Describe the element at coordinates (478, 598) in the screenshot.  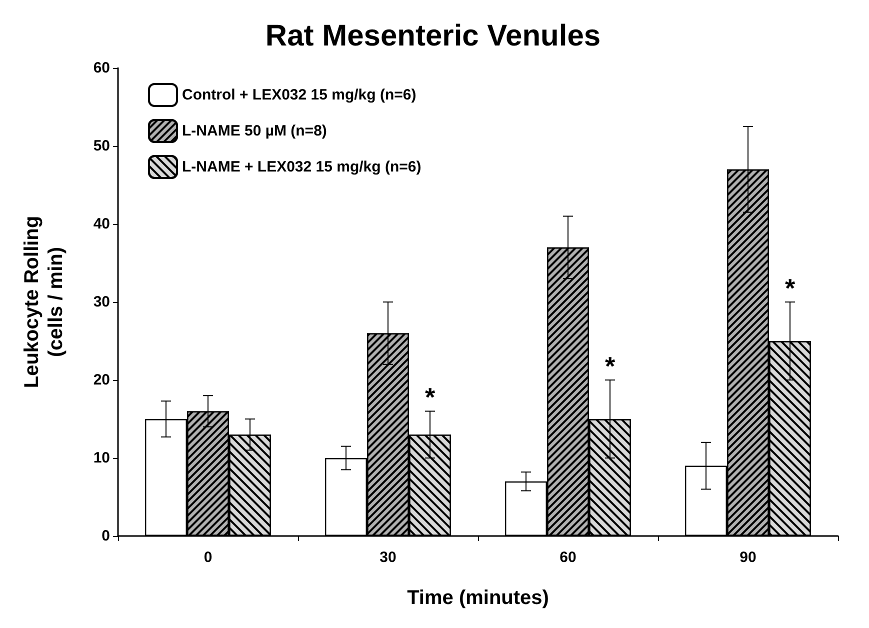
I see `x-axis-title: Time (minutes)` at that location.